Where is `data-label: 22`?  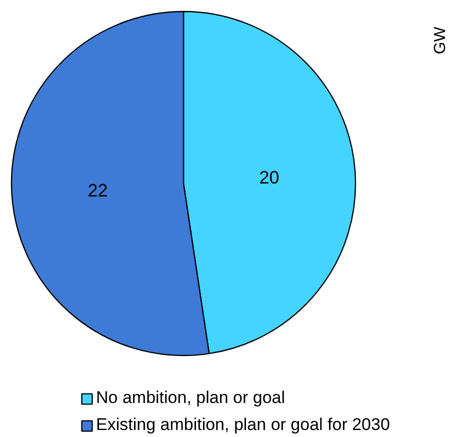
data-label: 22 is located at coordinates (98, 190).